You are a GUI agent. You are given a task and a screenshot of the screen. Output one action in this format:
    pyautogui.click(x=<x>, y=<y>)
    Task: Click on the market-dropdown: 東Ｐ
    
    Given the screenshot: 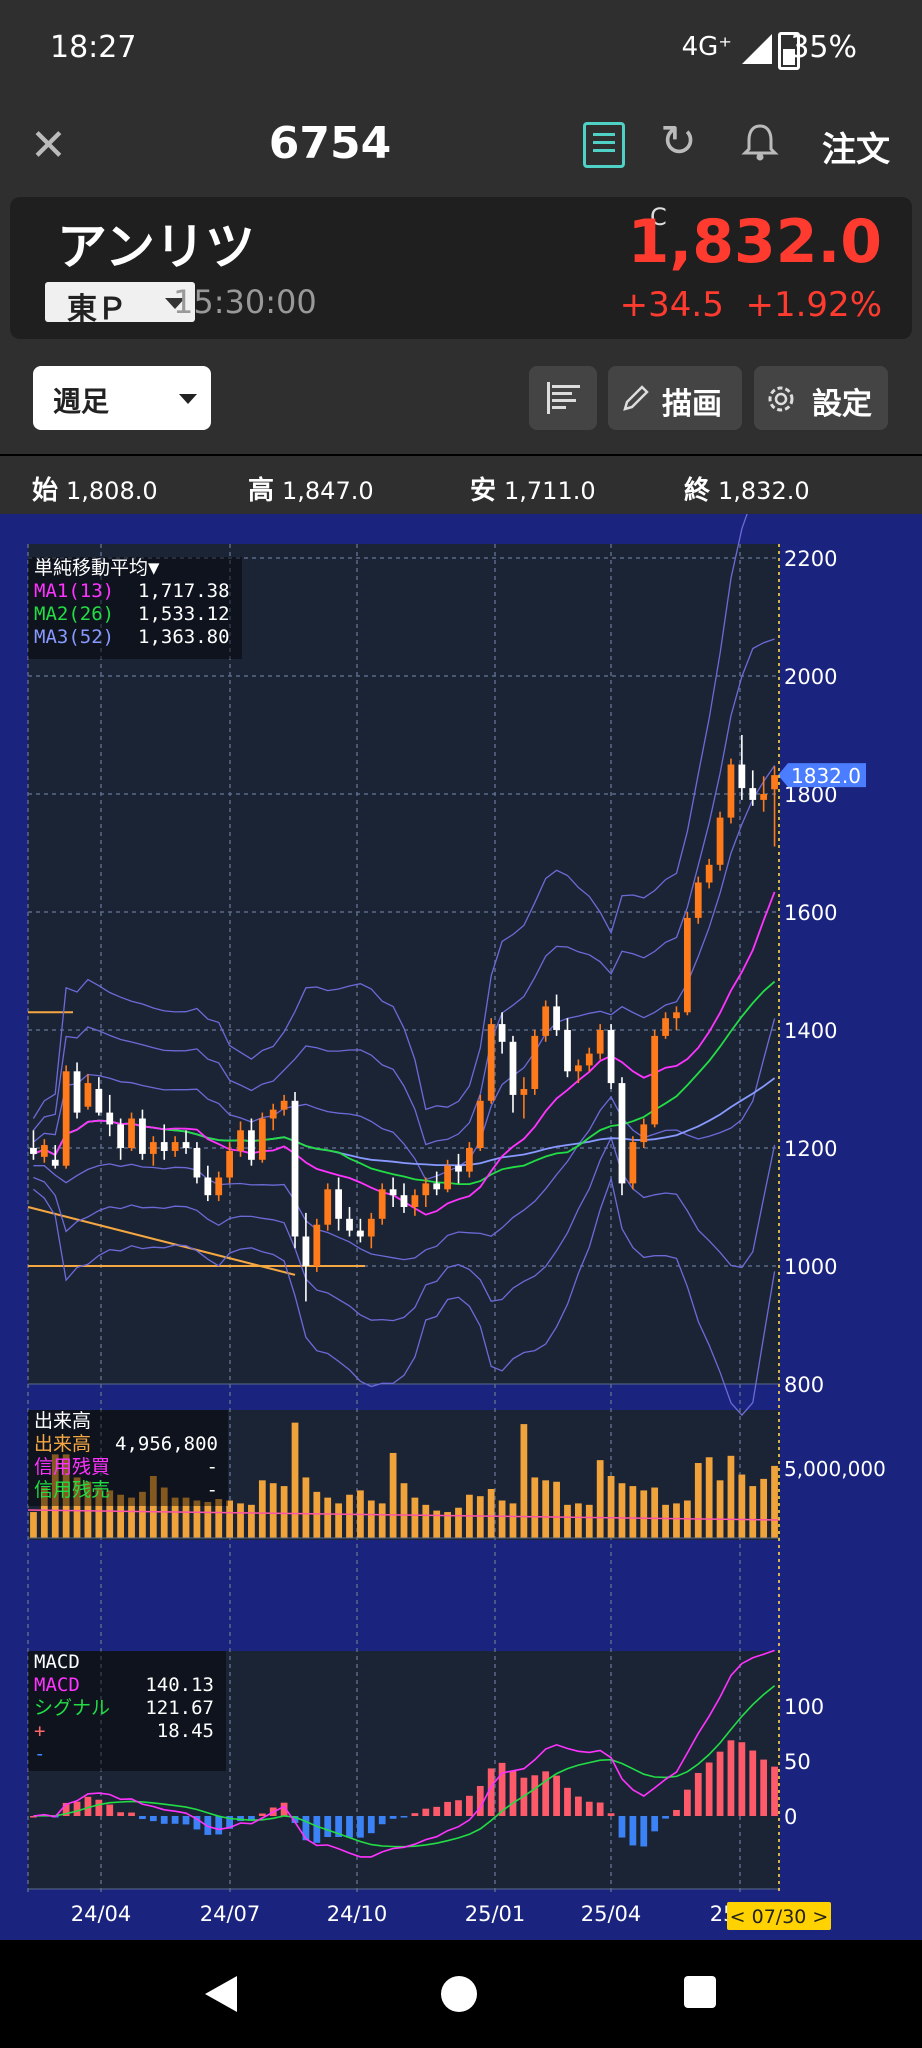 What is the action you would take?
    pyautogui.click(x=120, y=304)
    